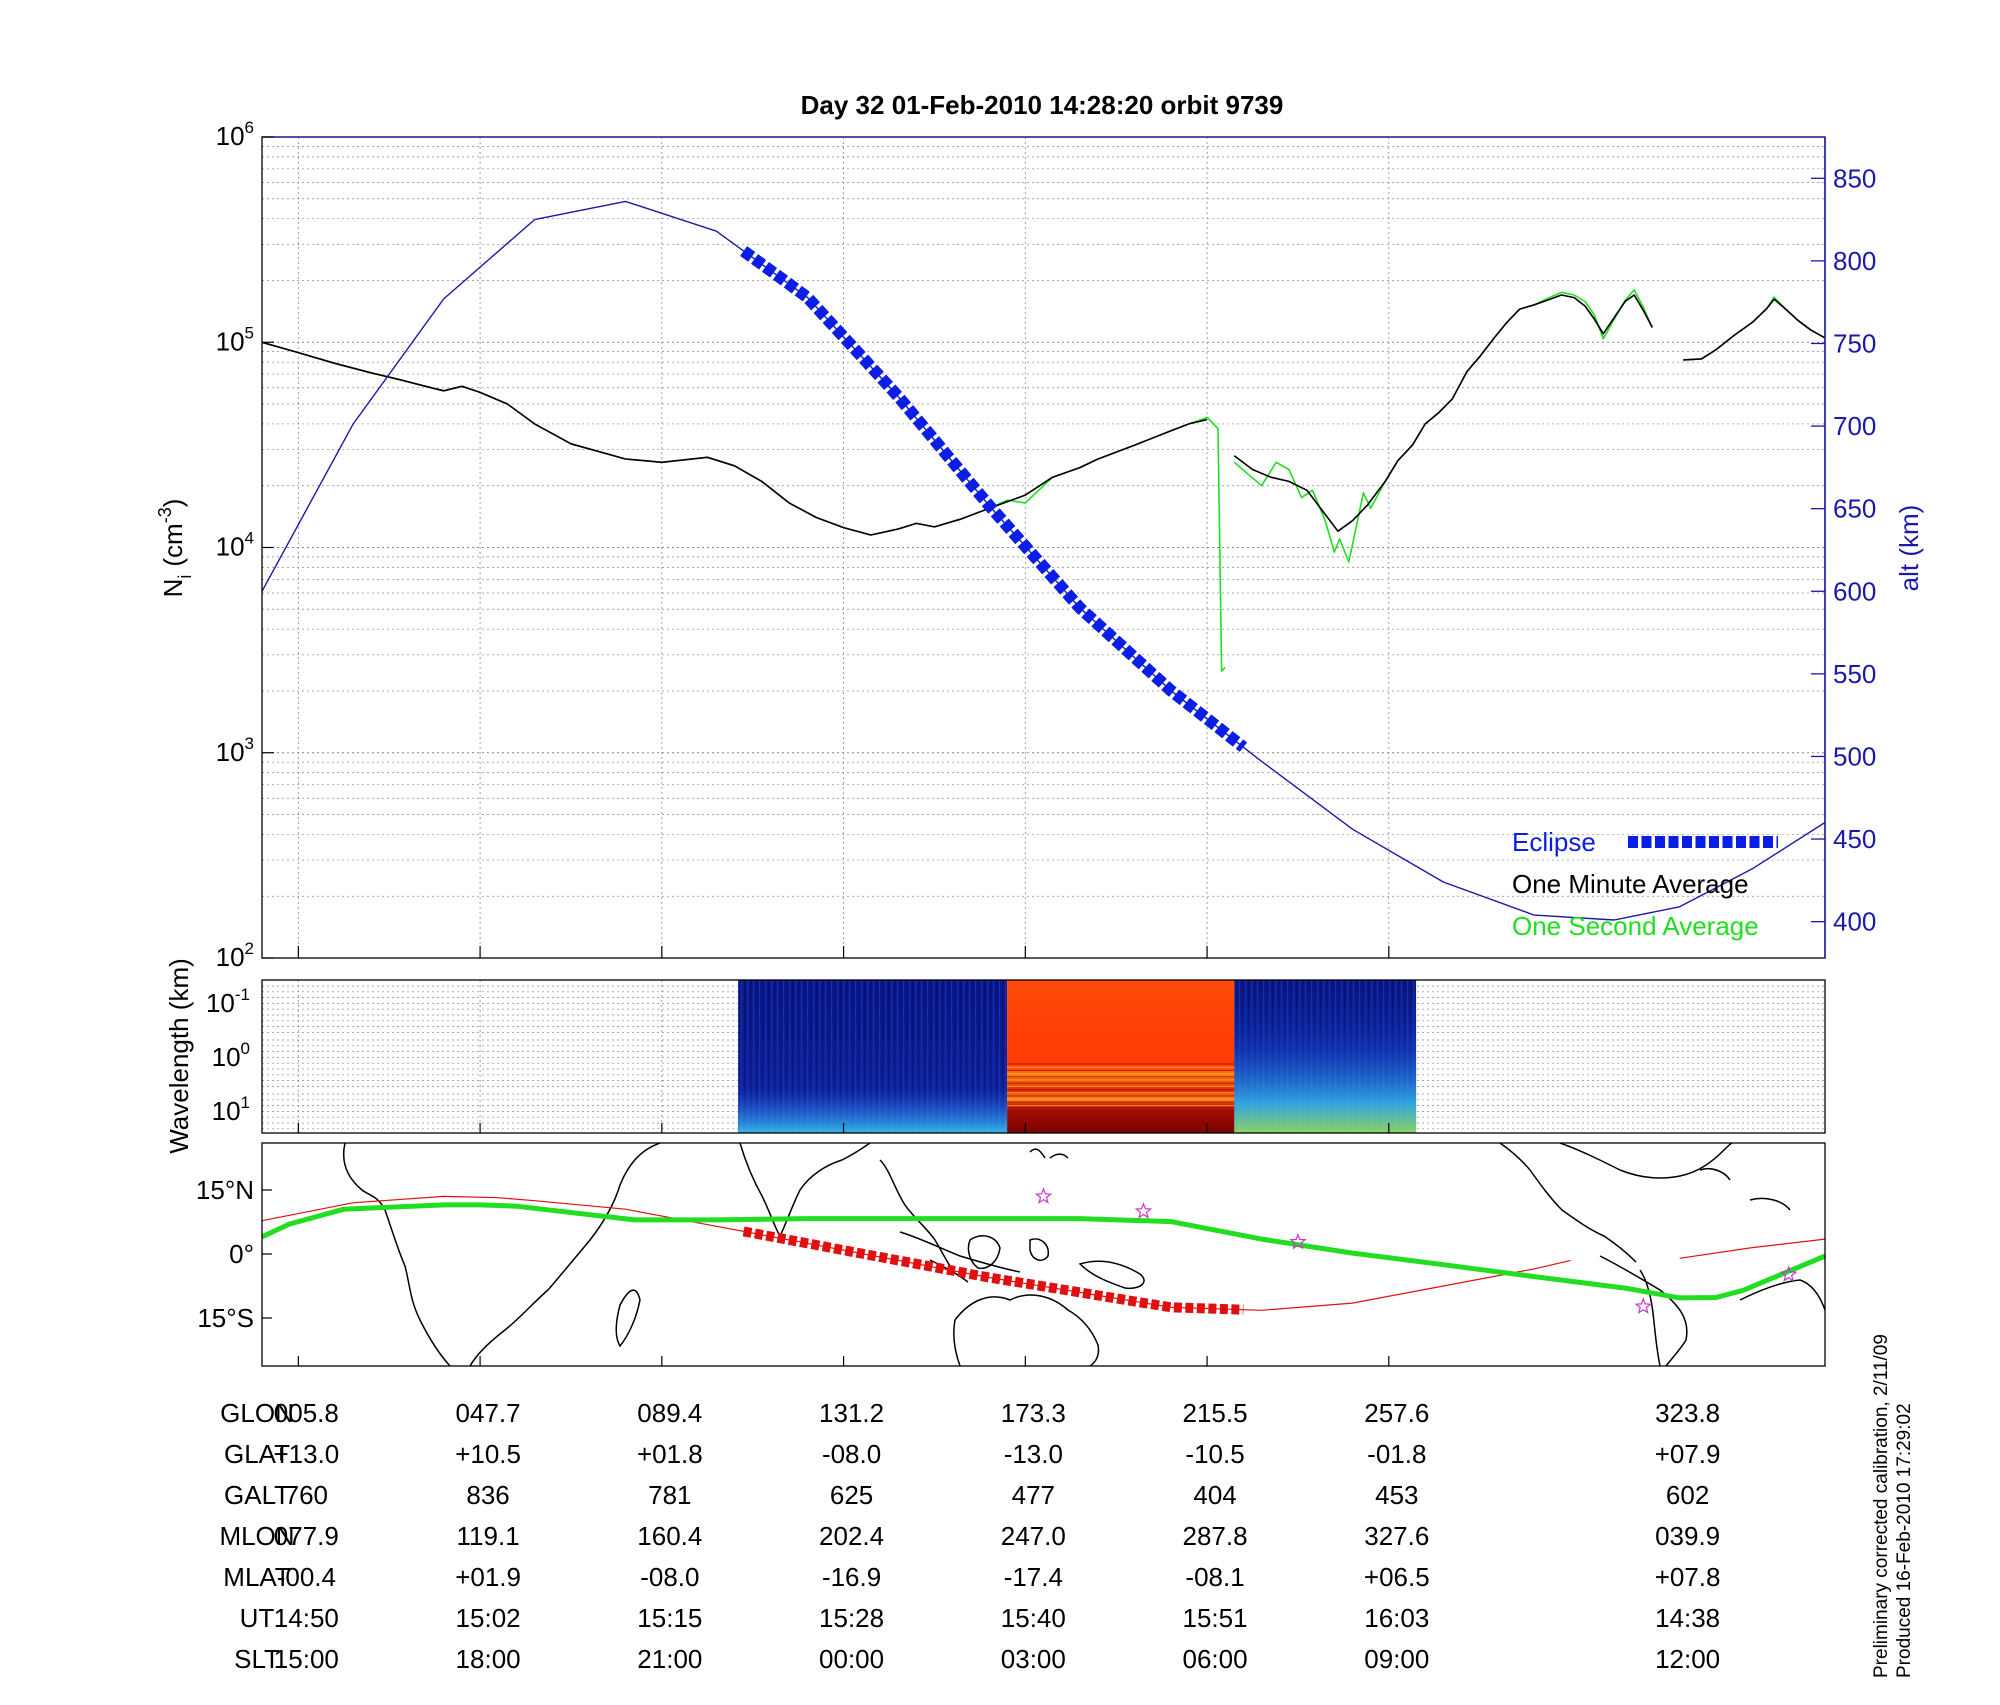  Describe the element at coordinates (851, 1495) in the screenshot. I see `table-cell-galt-3: 625` at that location.